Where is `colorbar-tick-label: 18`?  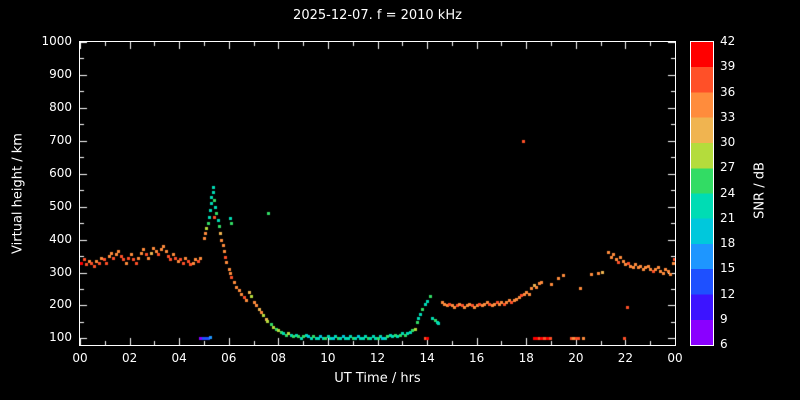 colorbar-tick-label: 18 is located at coordinates (728, 243).